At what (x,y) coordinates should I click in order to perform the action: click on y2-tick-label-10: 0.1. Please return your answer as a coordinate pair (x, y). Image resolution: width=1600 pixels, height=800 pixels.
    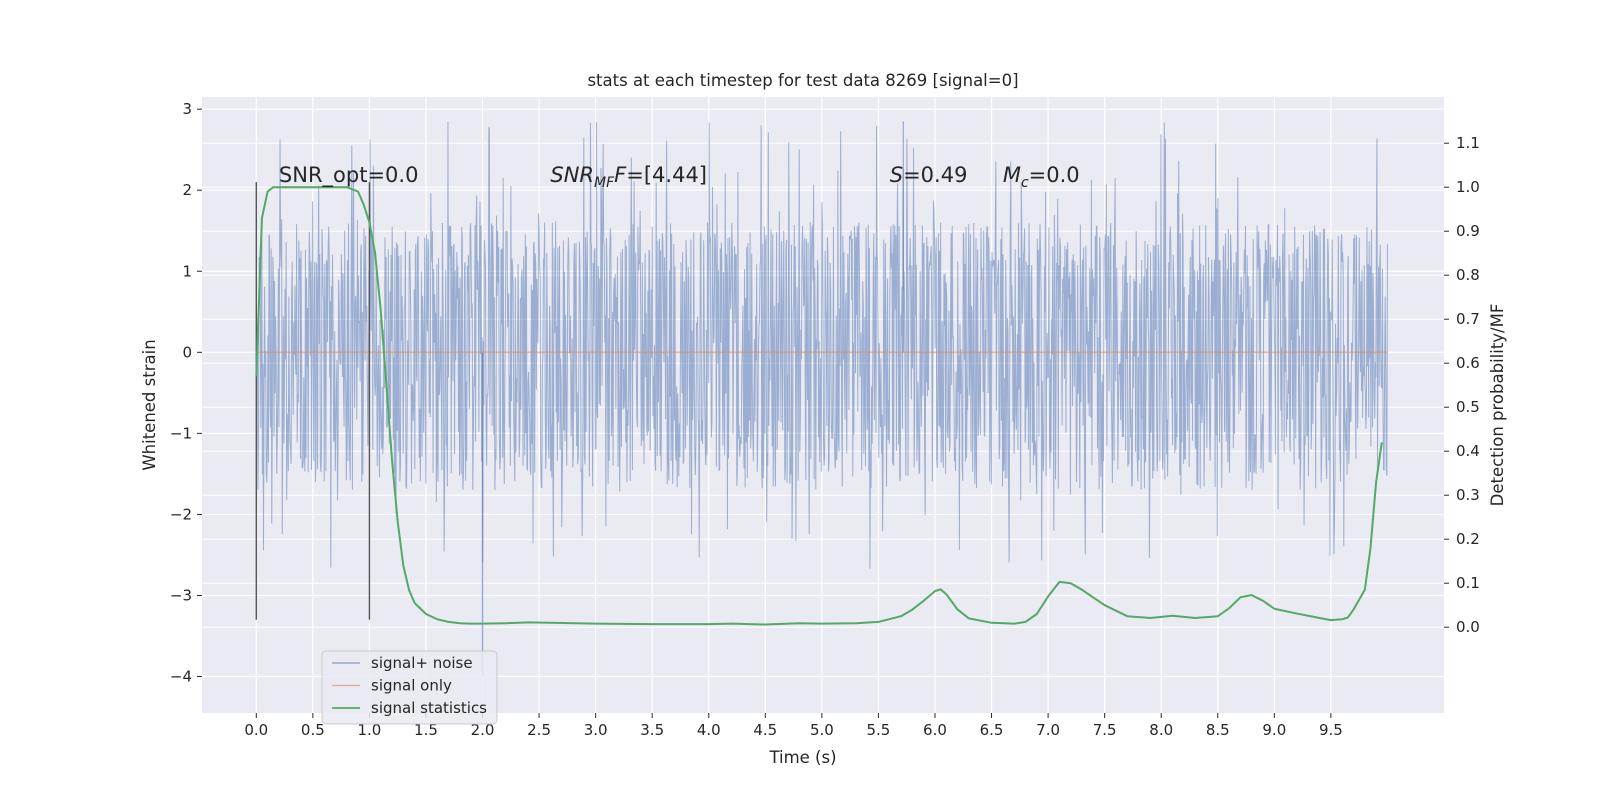
    Looking at the image, I should click on (1468, 583).